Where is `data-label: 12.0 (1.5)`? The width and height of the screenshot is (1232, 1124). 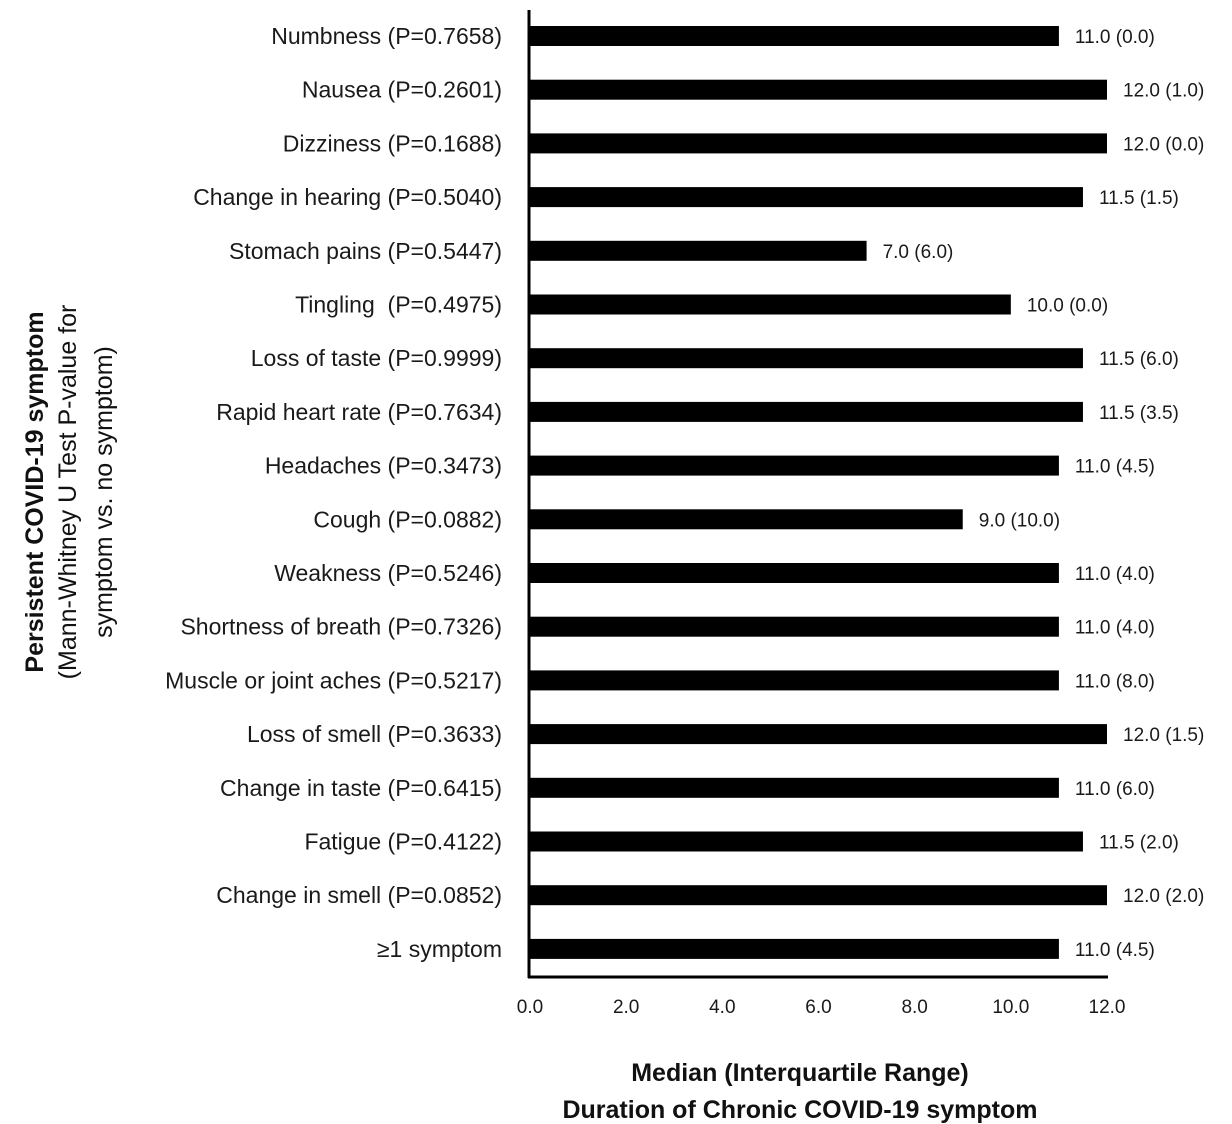
data-label: 12.0 (1.5) is located at coordinates (1163, 735).